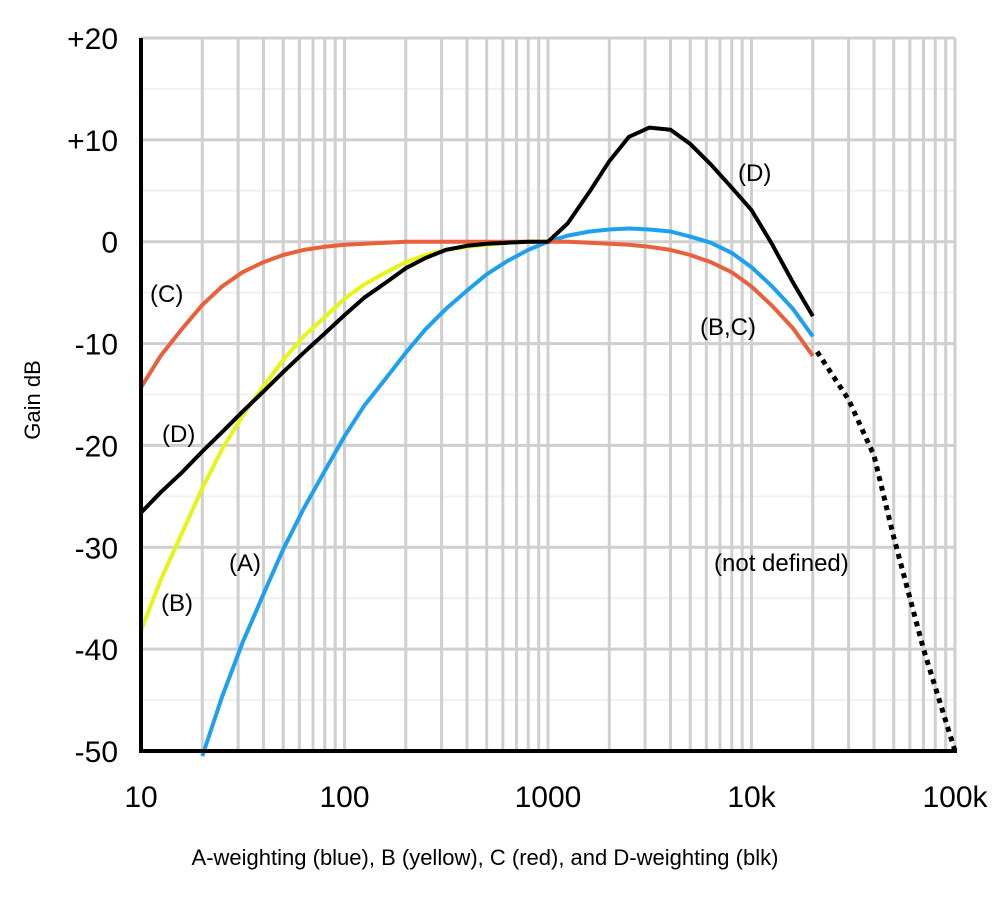  Describe the element at coordinates (344, 797) in the screenshot. I see `x-tick-label: 100` at that location.